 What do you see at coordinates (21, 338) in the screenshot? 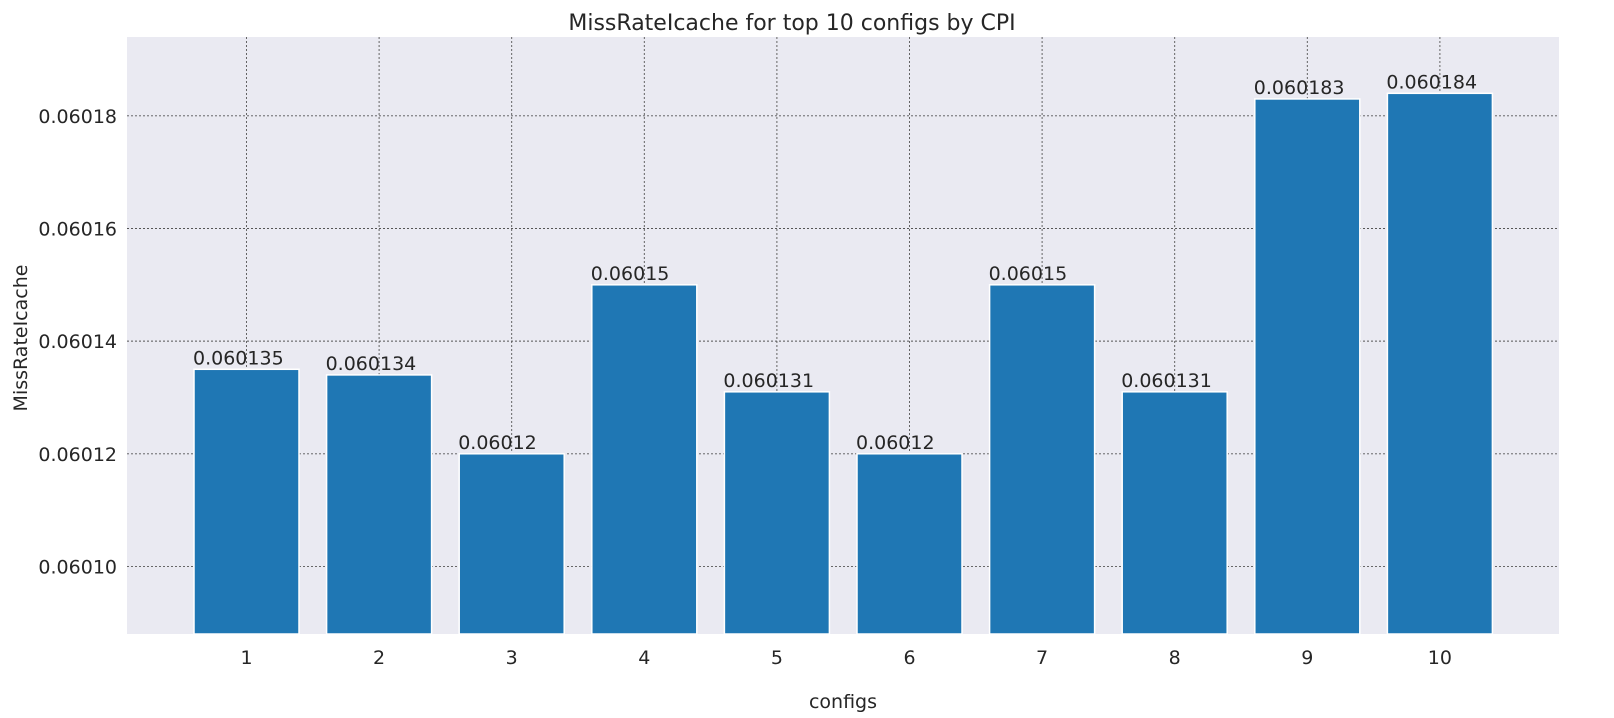
I see `y-axis-label: MissRateIcache` at bounding box center [21, 338].